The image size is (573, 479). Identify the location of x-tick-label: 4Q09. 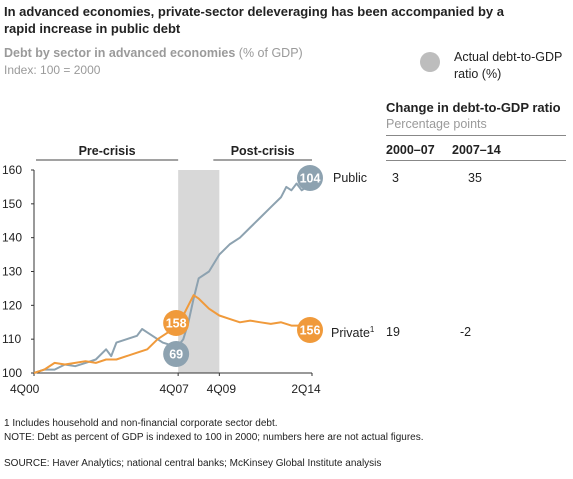
(222, 389).